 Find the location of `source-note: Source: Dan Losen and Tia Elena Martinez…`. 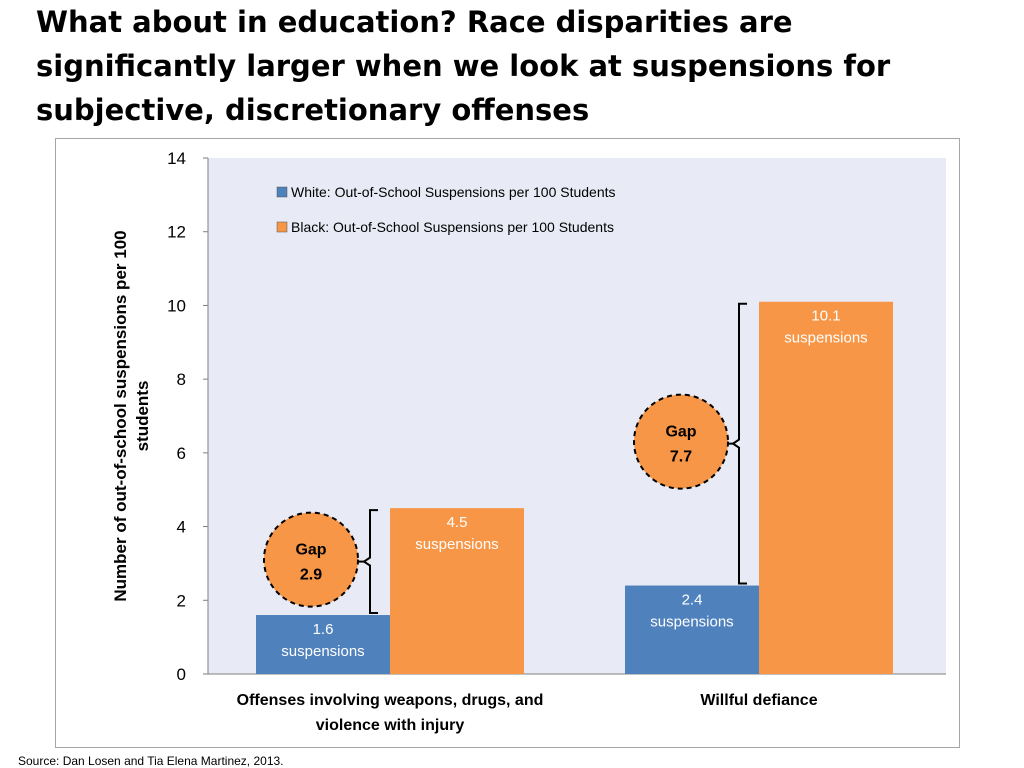

source-note: Source: Dan Losen and Tia Elena Martinez… is located at coordinates (151, 761).